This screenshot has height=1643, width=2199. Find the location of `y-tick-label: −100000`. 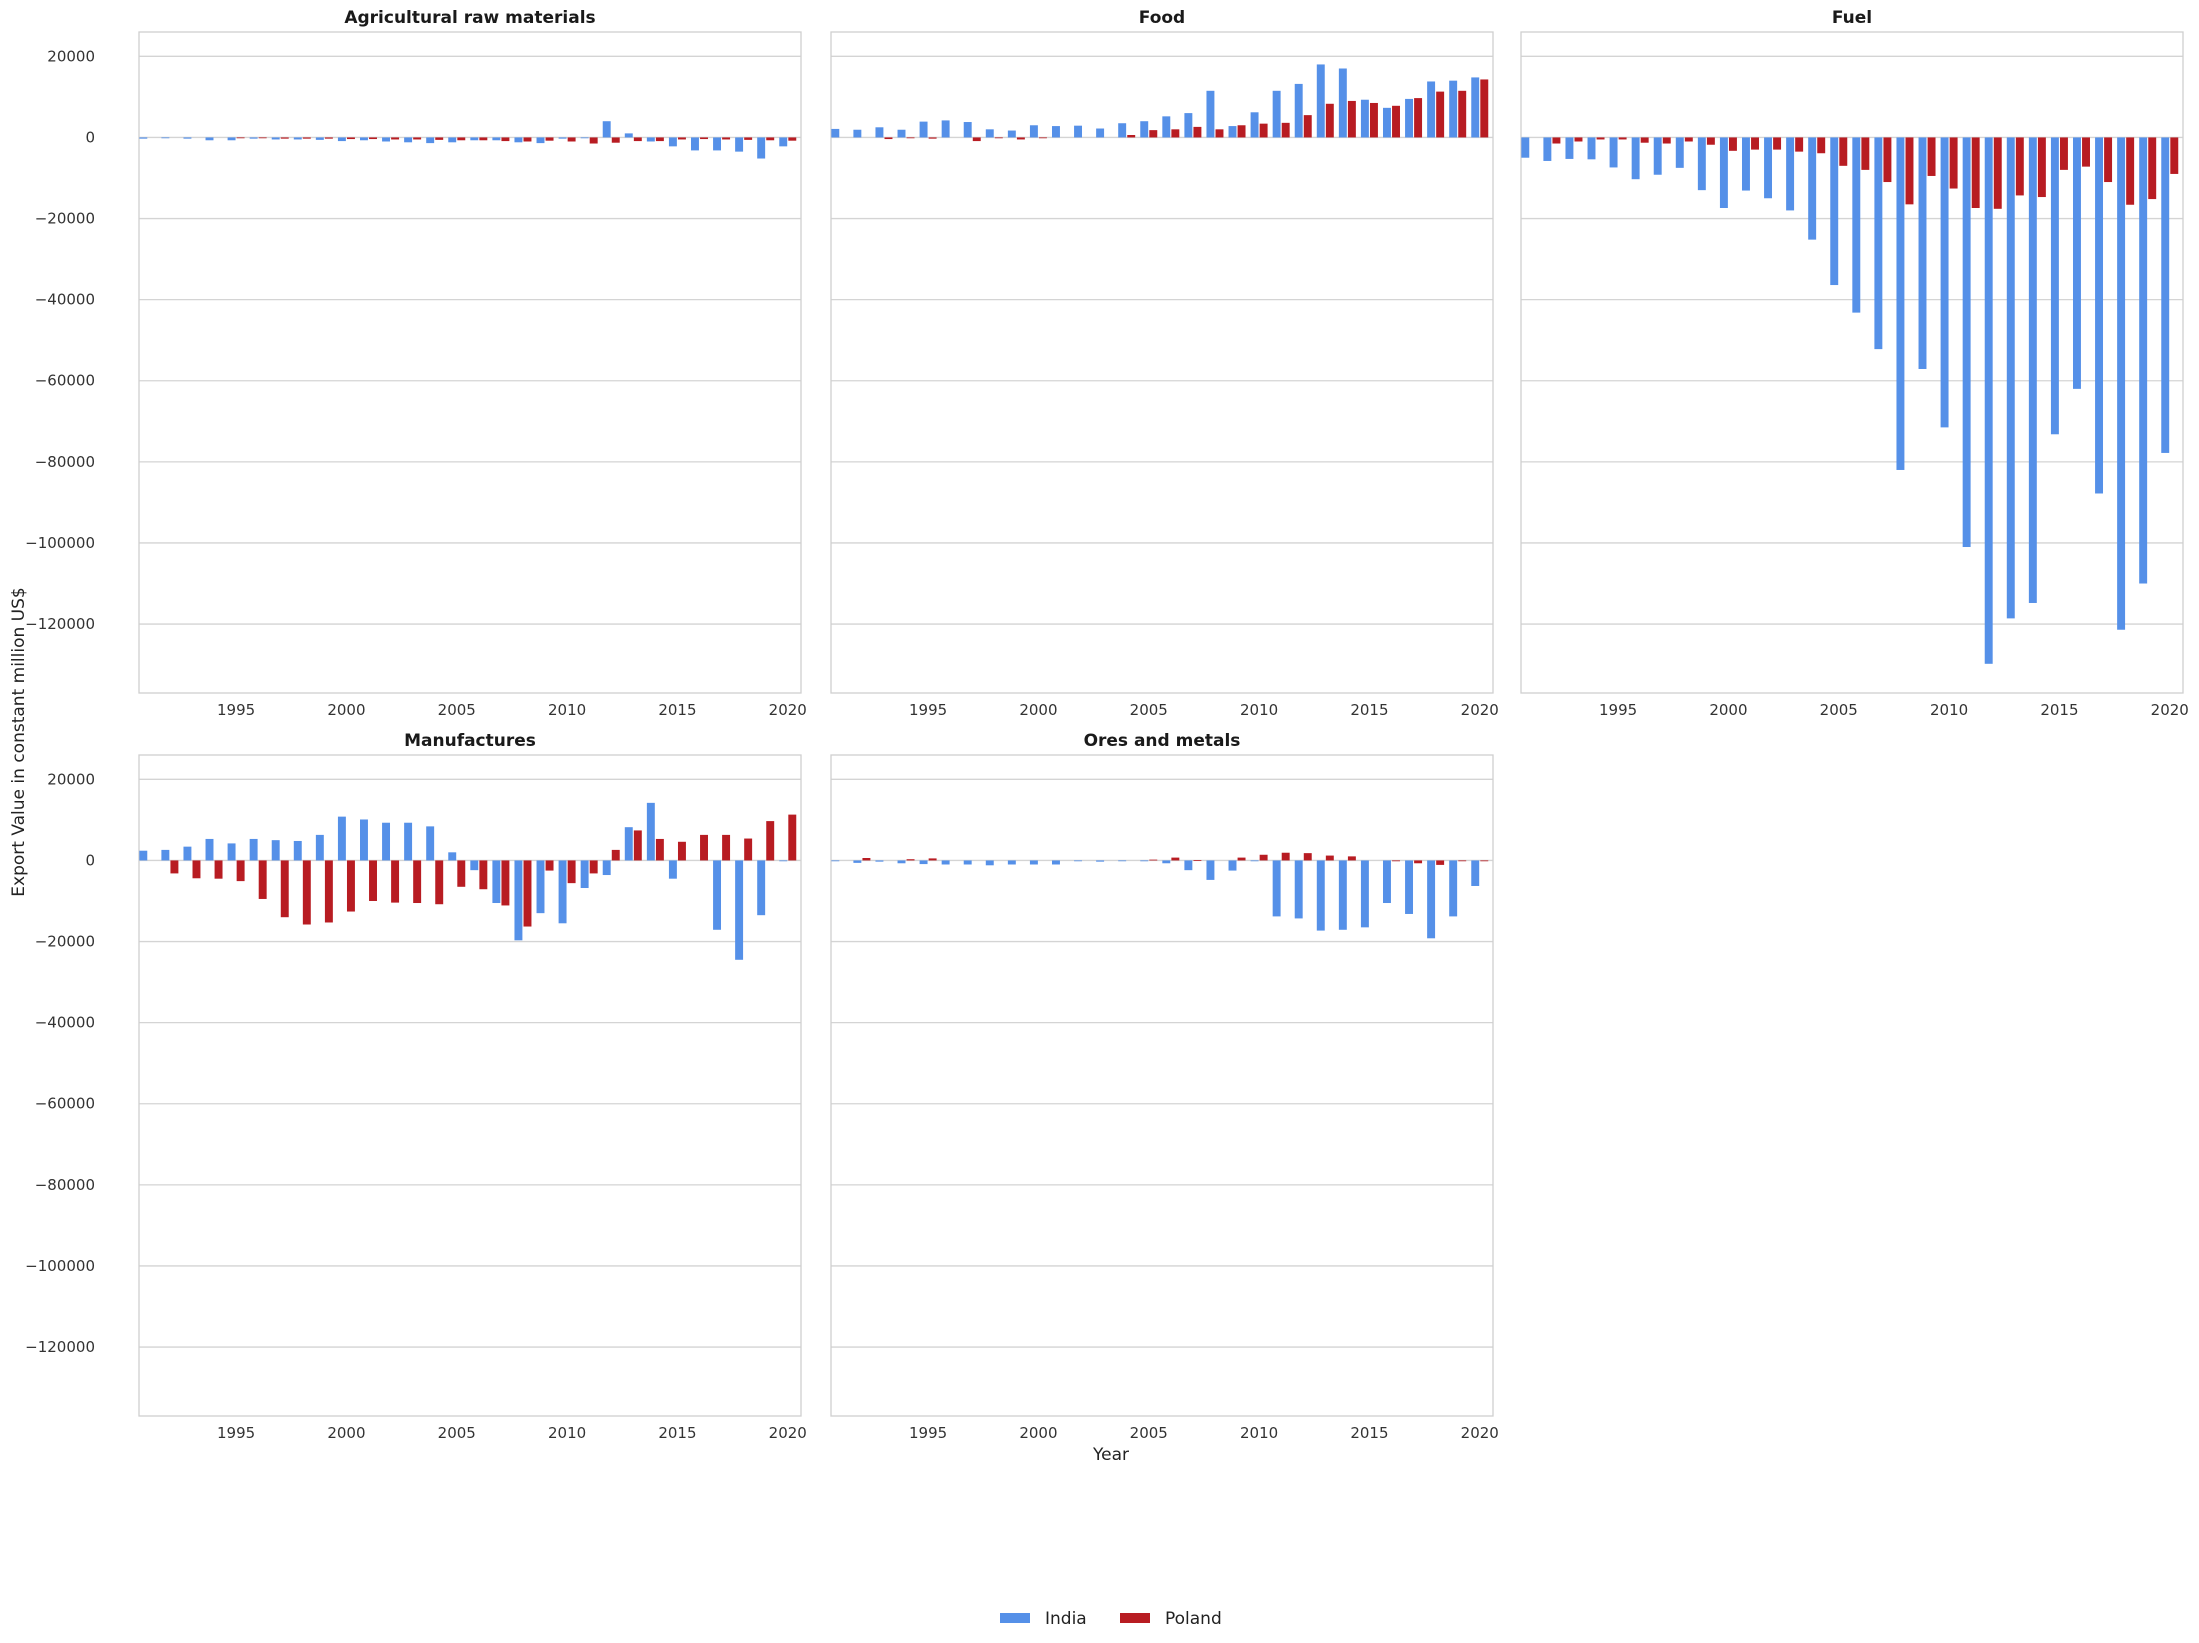

y-tick-label: −100000 is located at coordinates (60, 1266).